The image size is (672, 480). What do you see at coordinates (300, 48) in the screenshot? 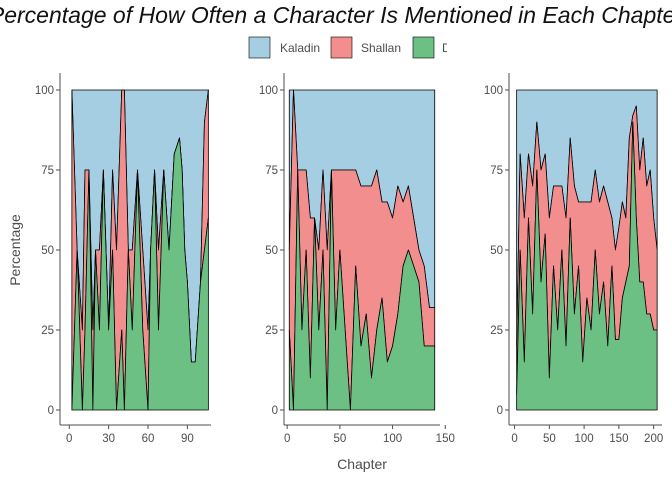
I see `legend-label-0: Kaladin` at bounding box center [300, 48].